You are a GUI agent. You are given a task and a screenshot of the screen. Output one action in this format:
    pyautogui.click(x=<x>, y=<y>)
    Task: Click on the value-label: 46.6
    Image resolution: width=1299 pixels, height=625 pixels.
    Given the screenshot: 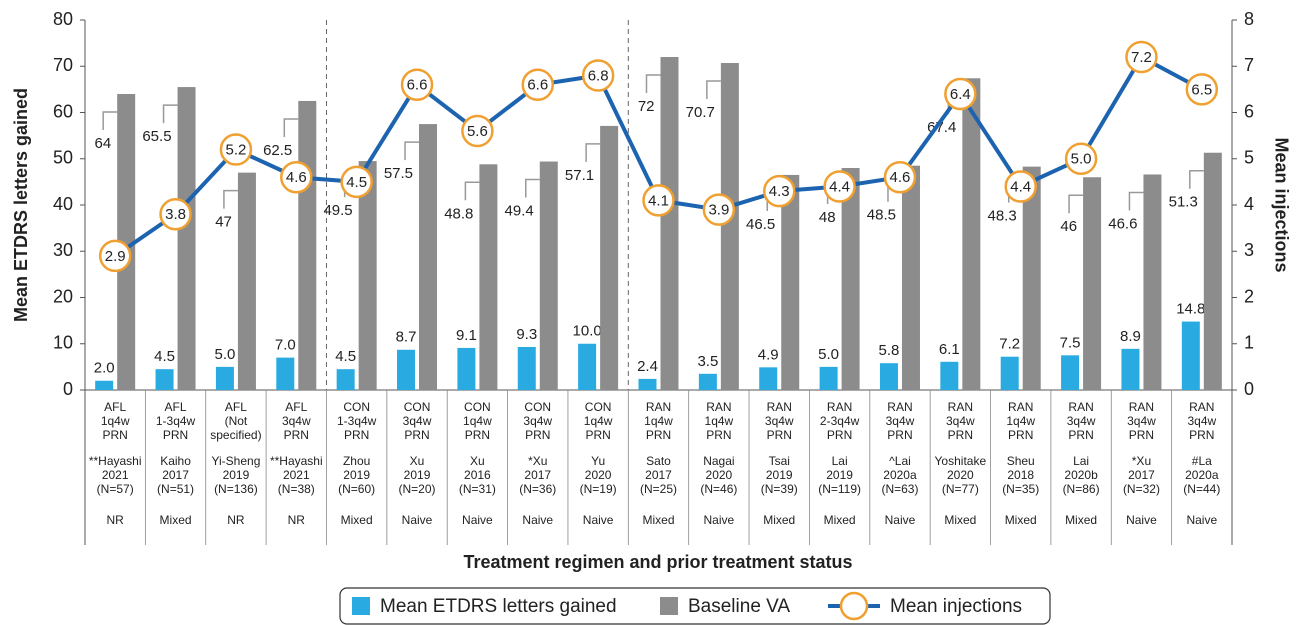 What is the action you would take?
    pyautogui.click(x=1122, y=223)
    